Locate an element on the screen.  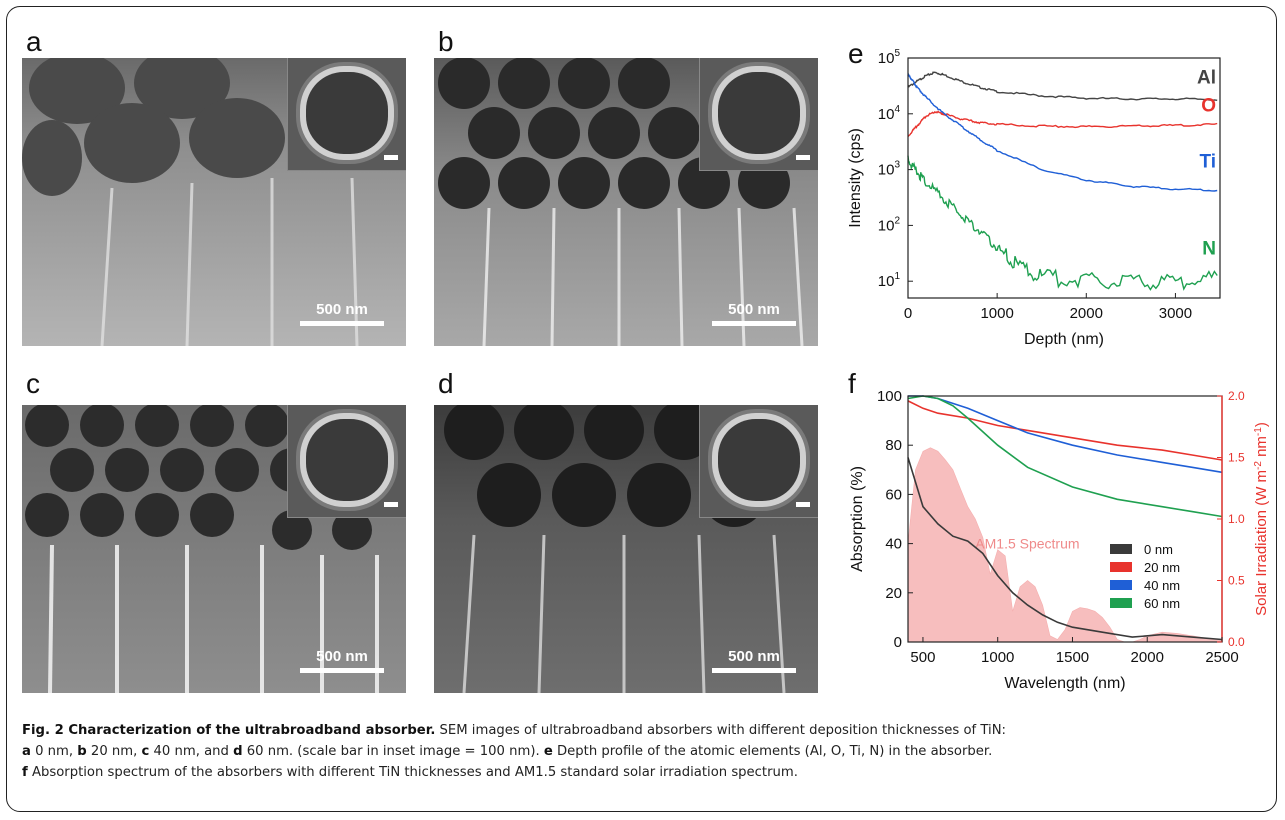
inset-scalebar-b is located at coordinates (803, 157).